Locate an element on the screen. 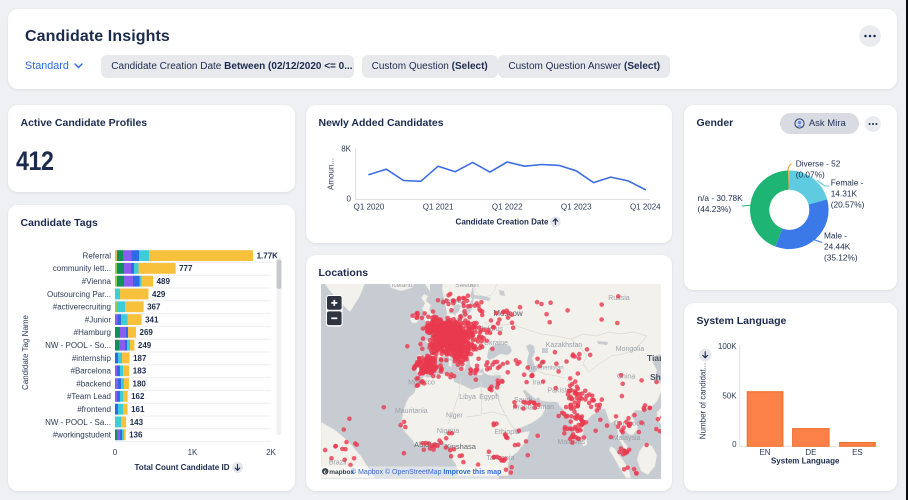 The height and width of the screenshot is (500, 908). svg-text: #Hamburg is located at coordinates (92, 332).